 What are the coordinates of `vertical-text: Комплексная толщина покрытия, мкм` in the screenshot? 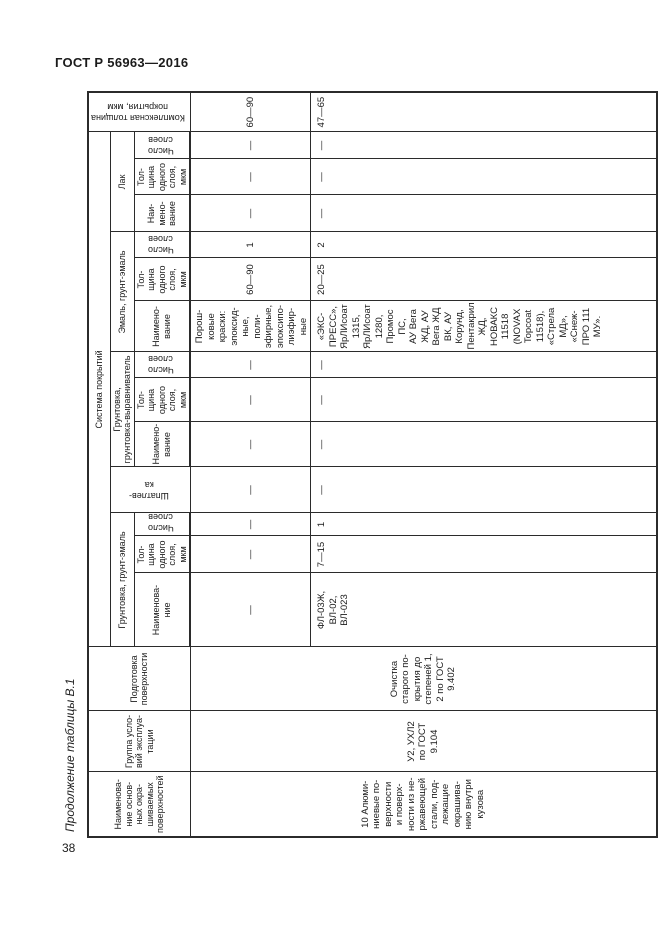 It's located at (138, 113).